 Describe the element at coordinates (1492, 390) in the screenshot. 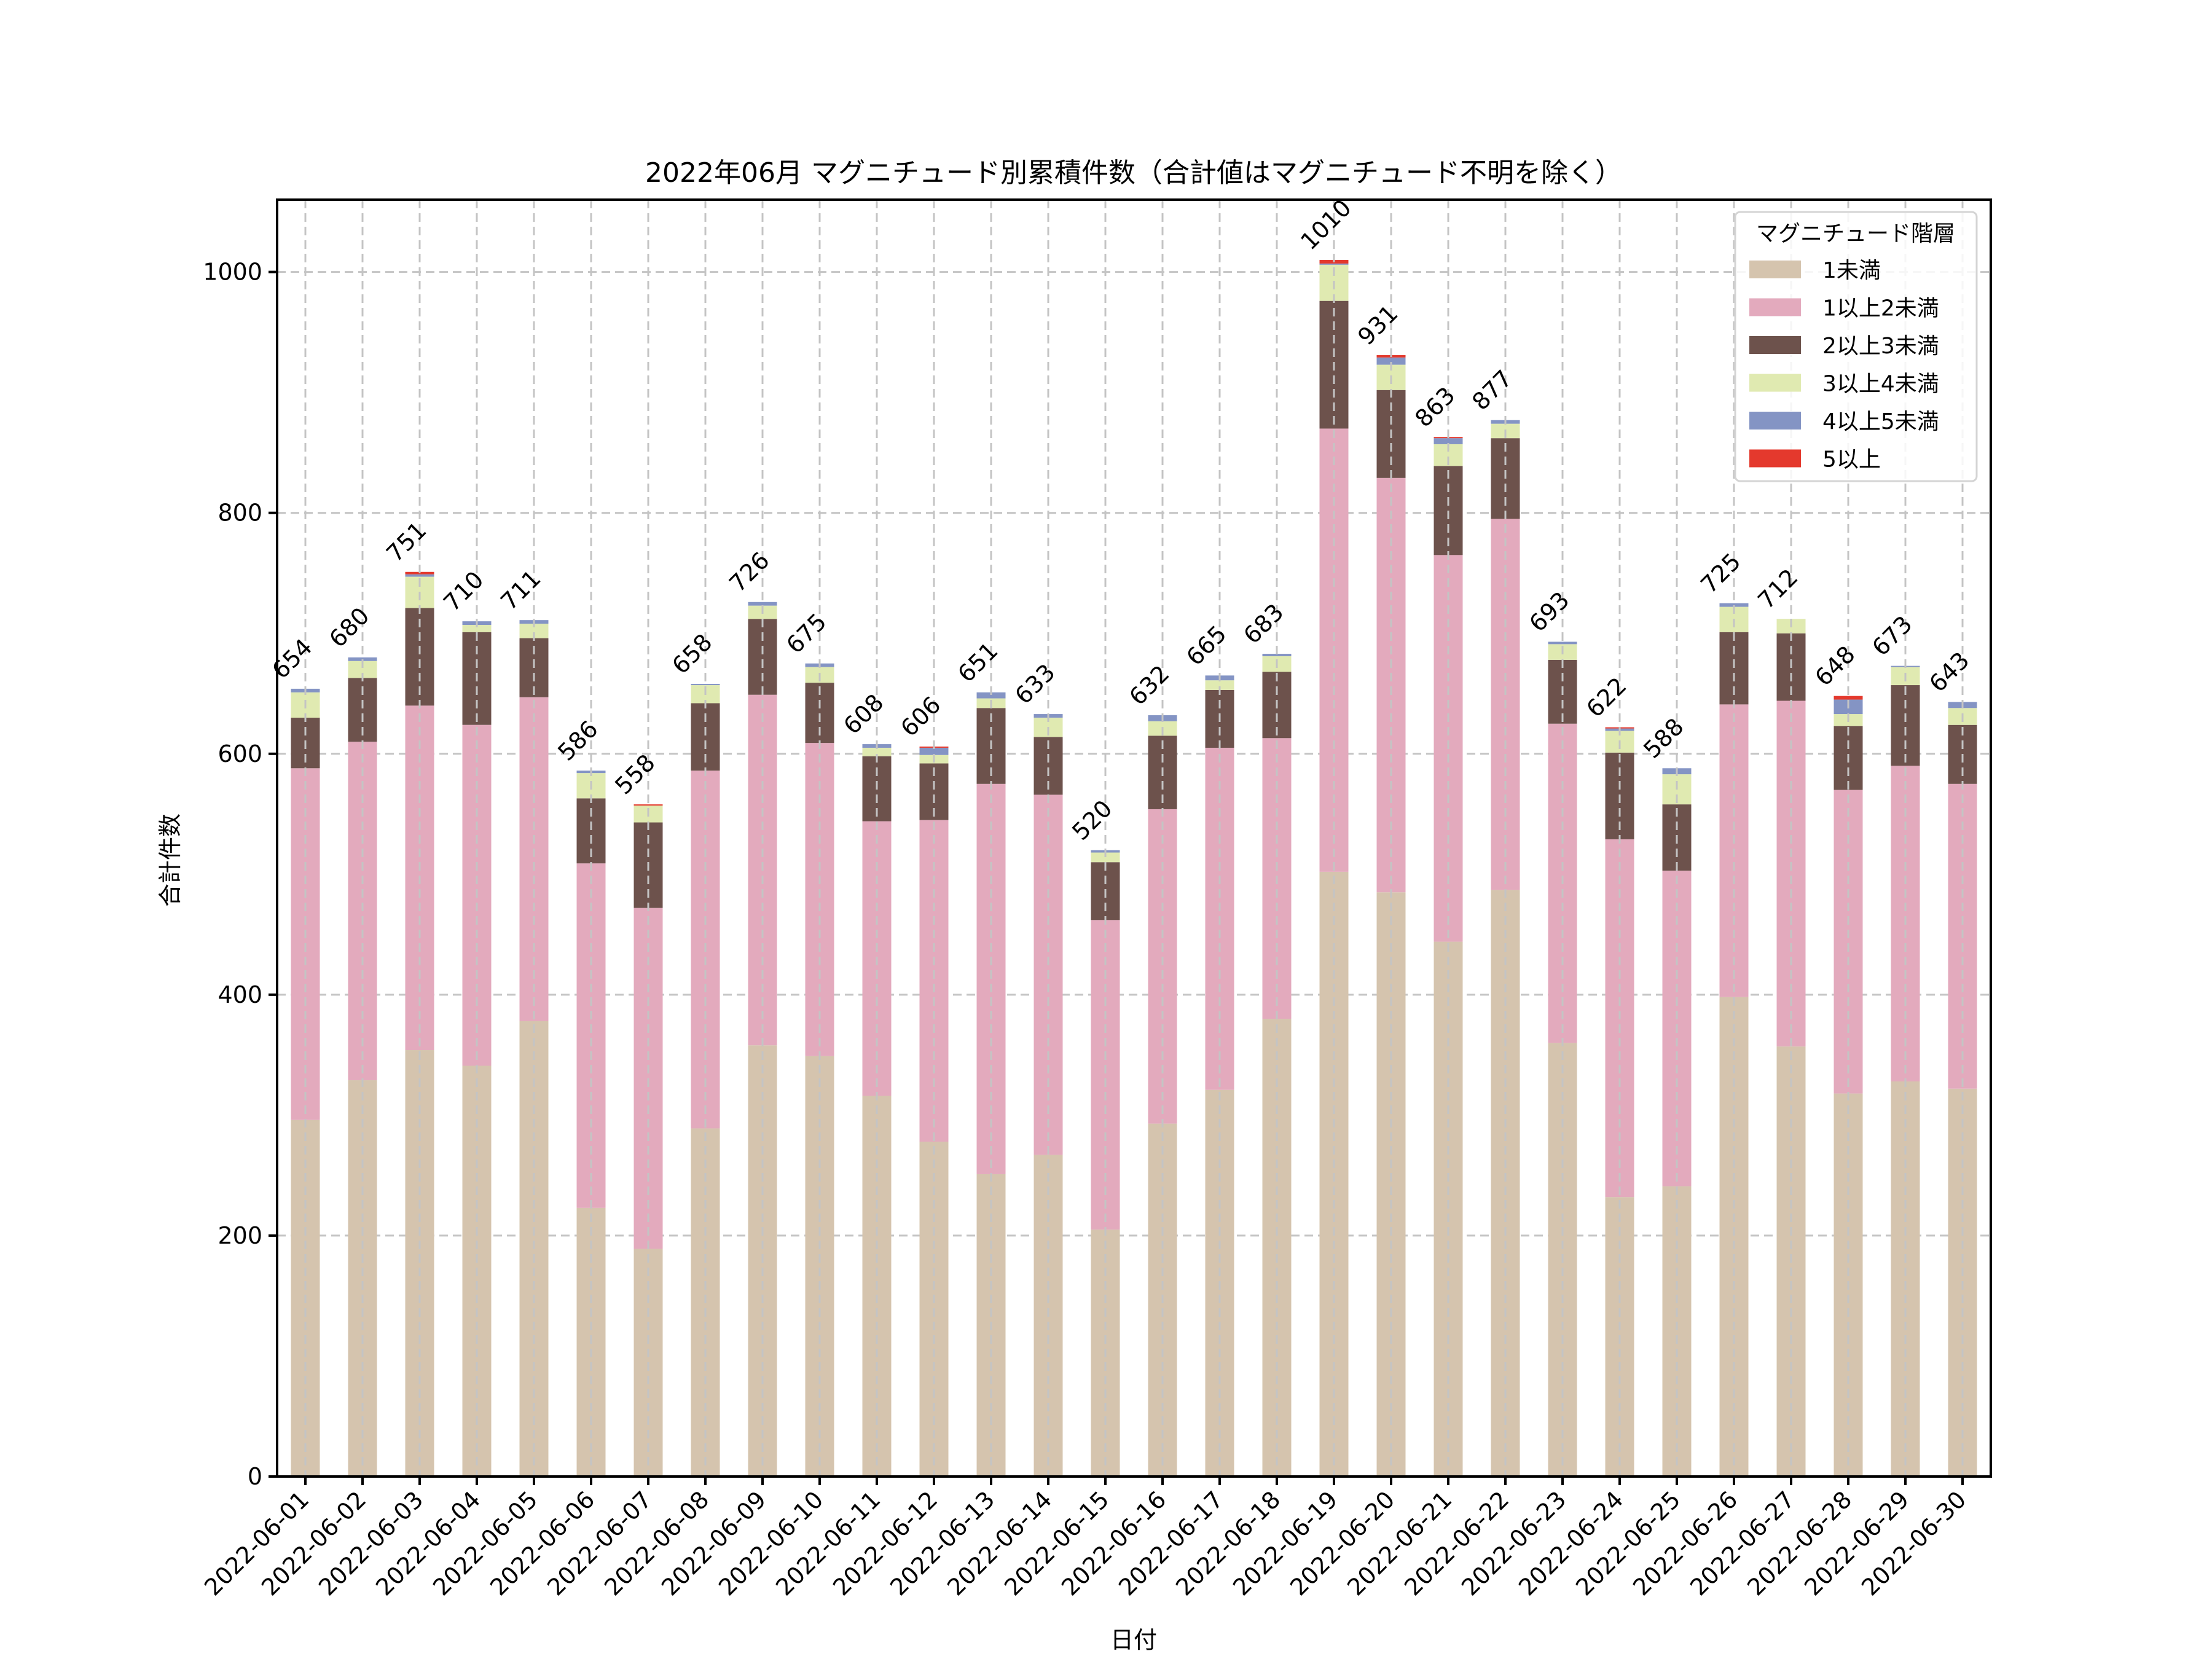

I see `bar-total-label: 877` at that location.